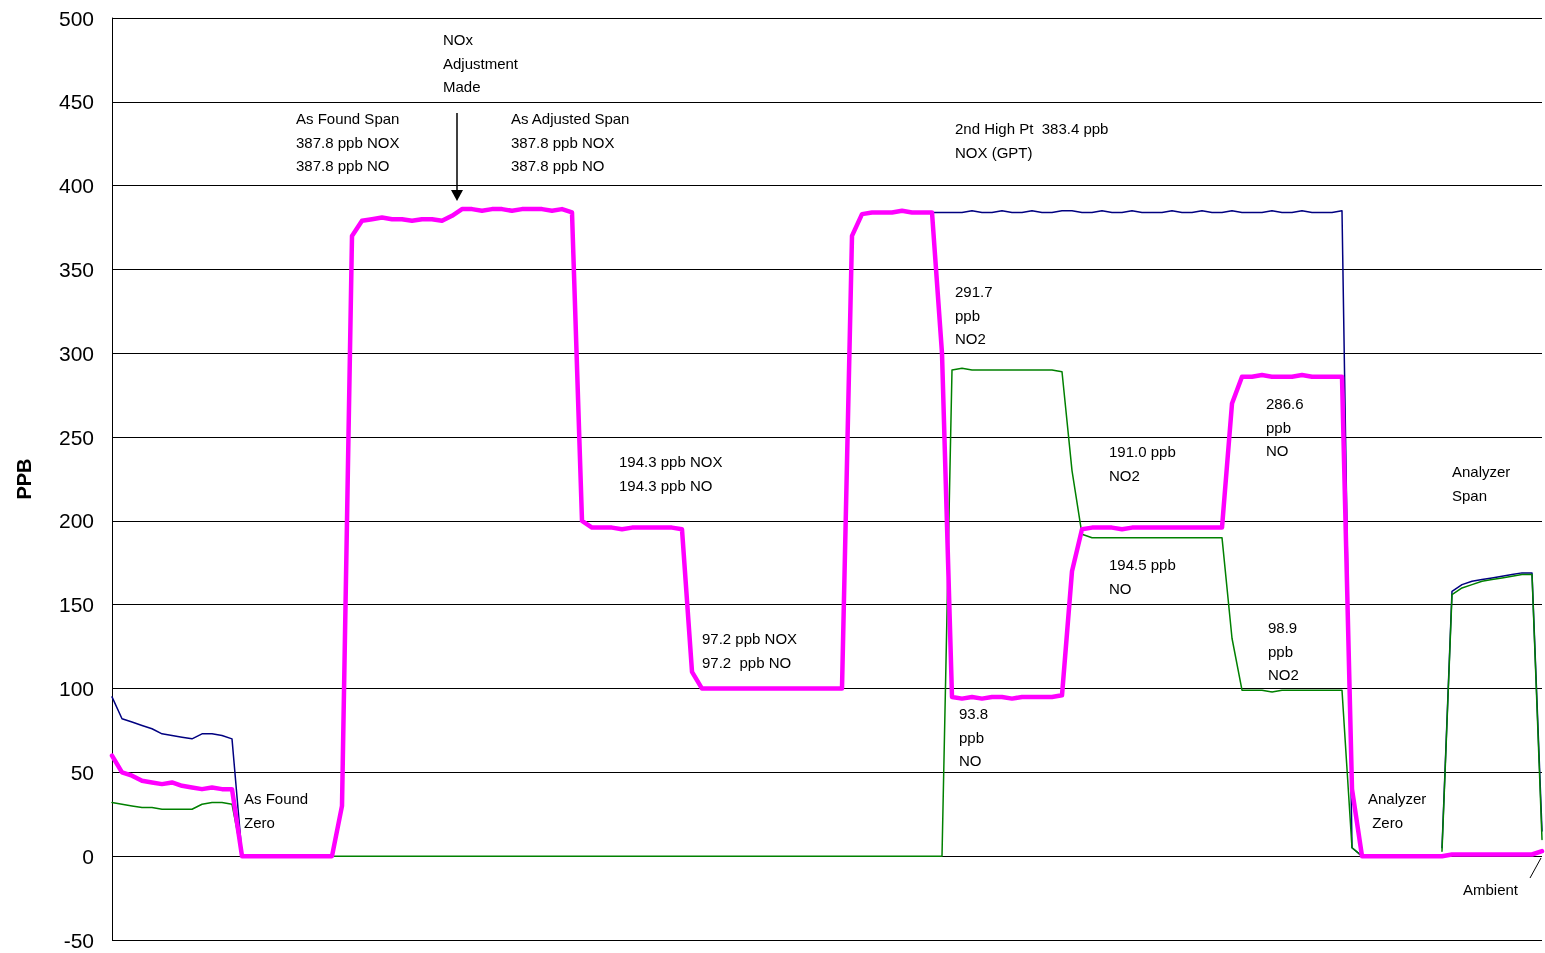  What do you see at coordinates (76, 605) in the screenshot?
I see `y-tick-label: 150` at bounding box center [76, 605].